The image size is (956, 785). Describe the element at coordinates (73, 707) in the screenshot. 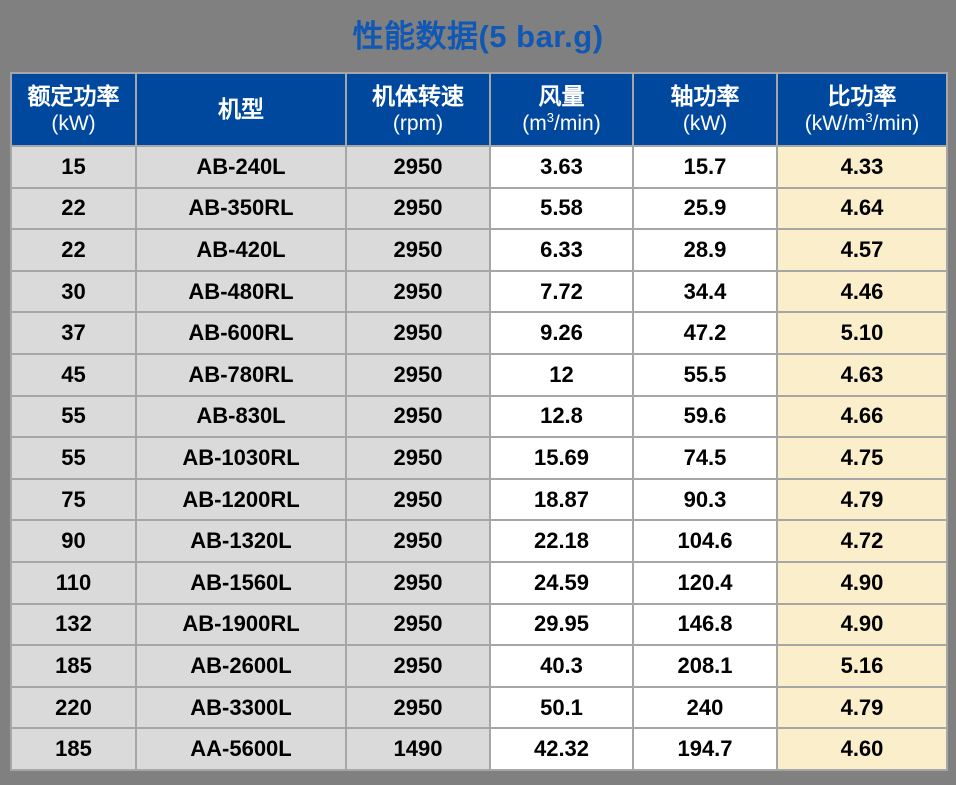

I see `cell-rated-power: 220` at that location.